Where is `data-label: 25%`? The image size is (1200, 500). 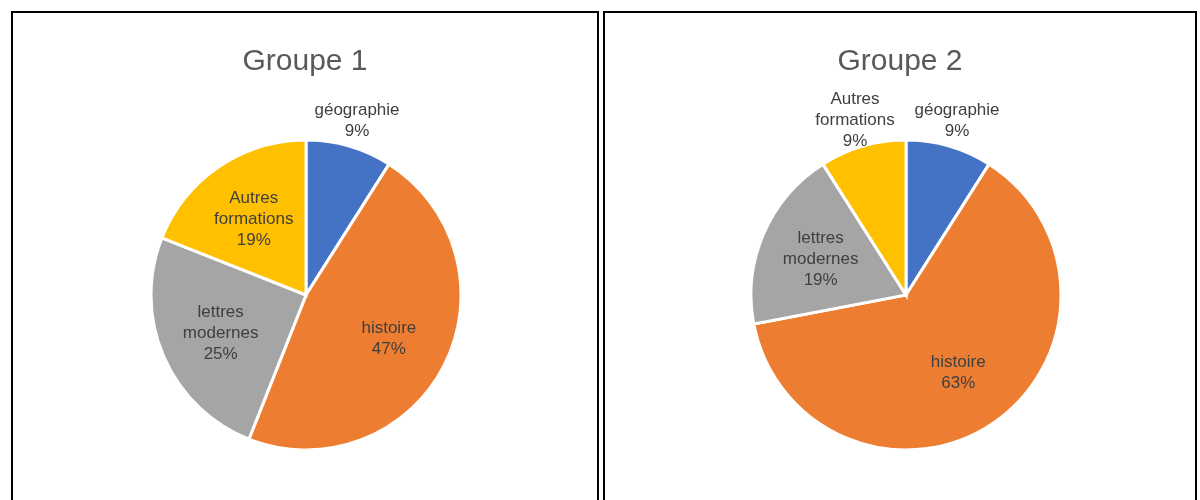 data-label: 25% is located at coordinates (220, 353).